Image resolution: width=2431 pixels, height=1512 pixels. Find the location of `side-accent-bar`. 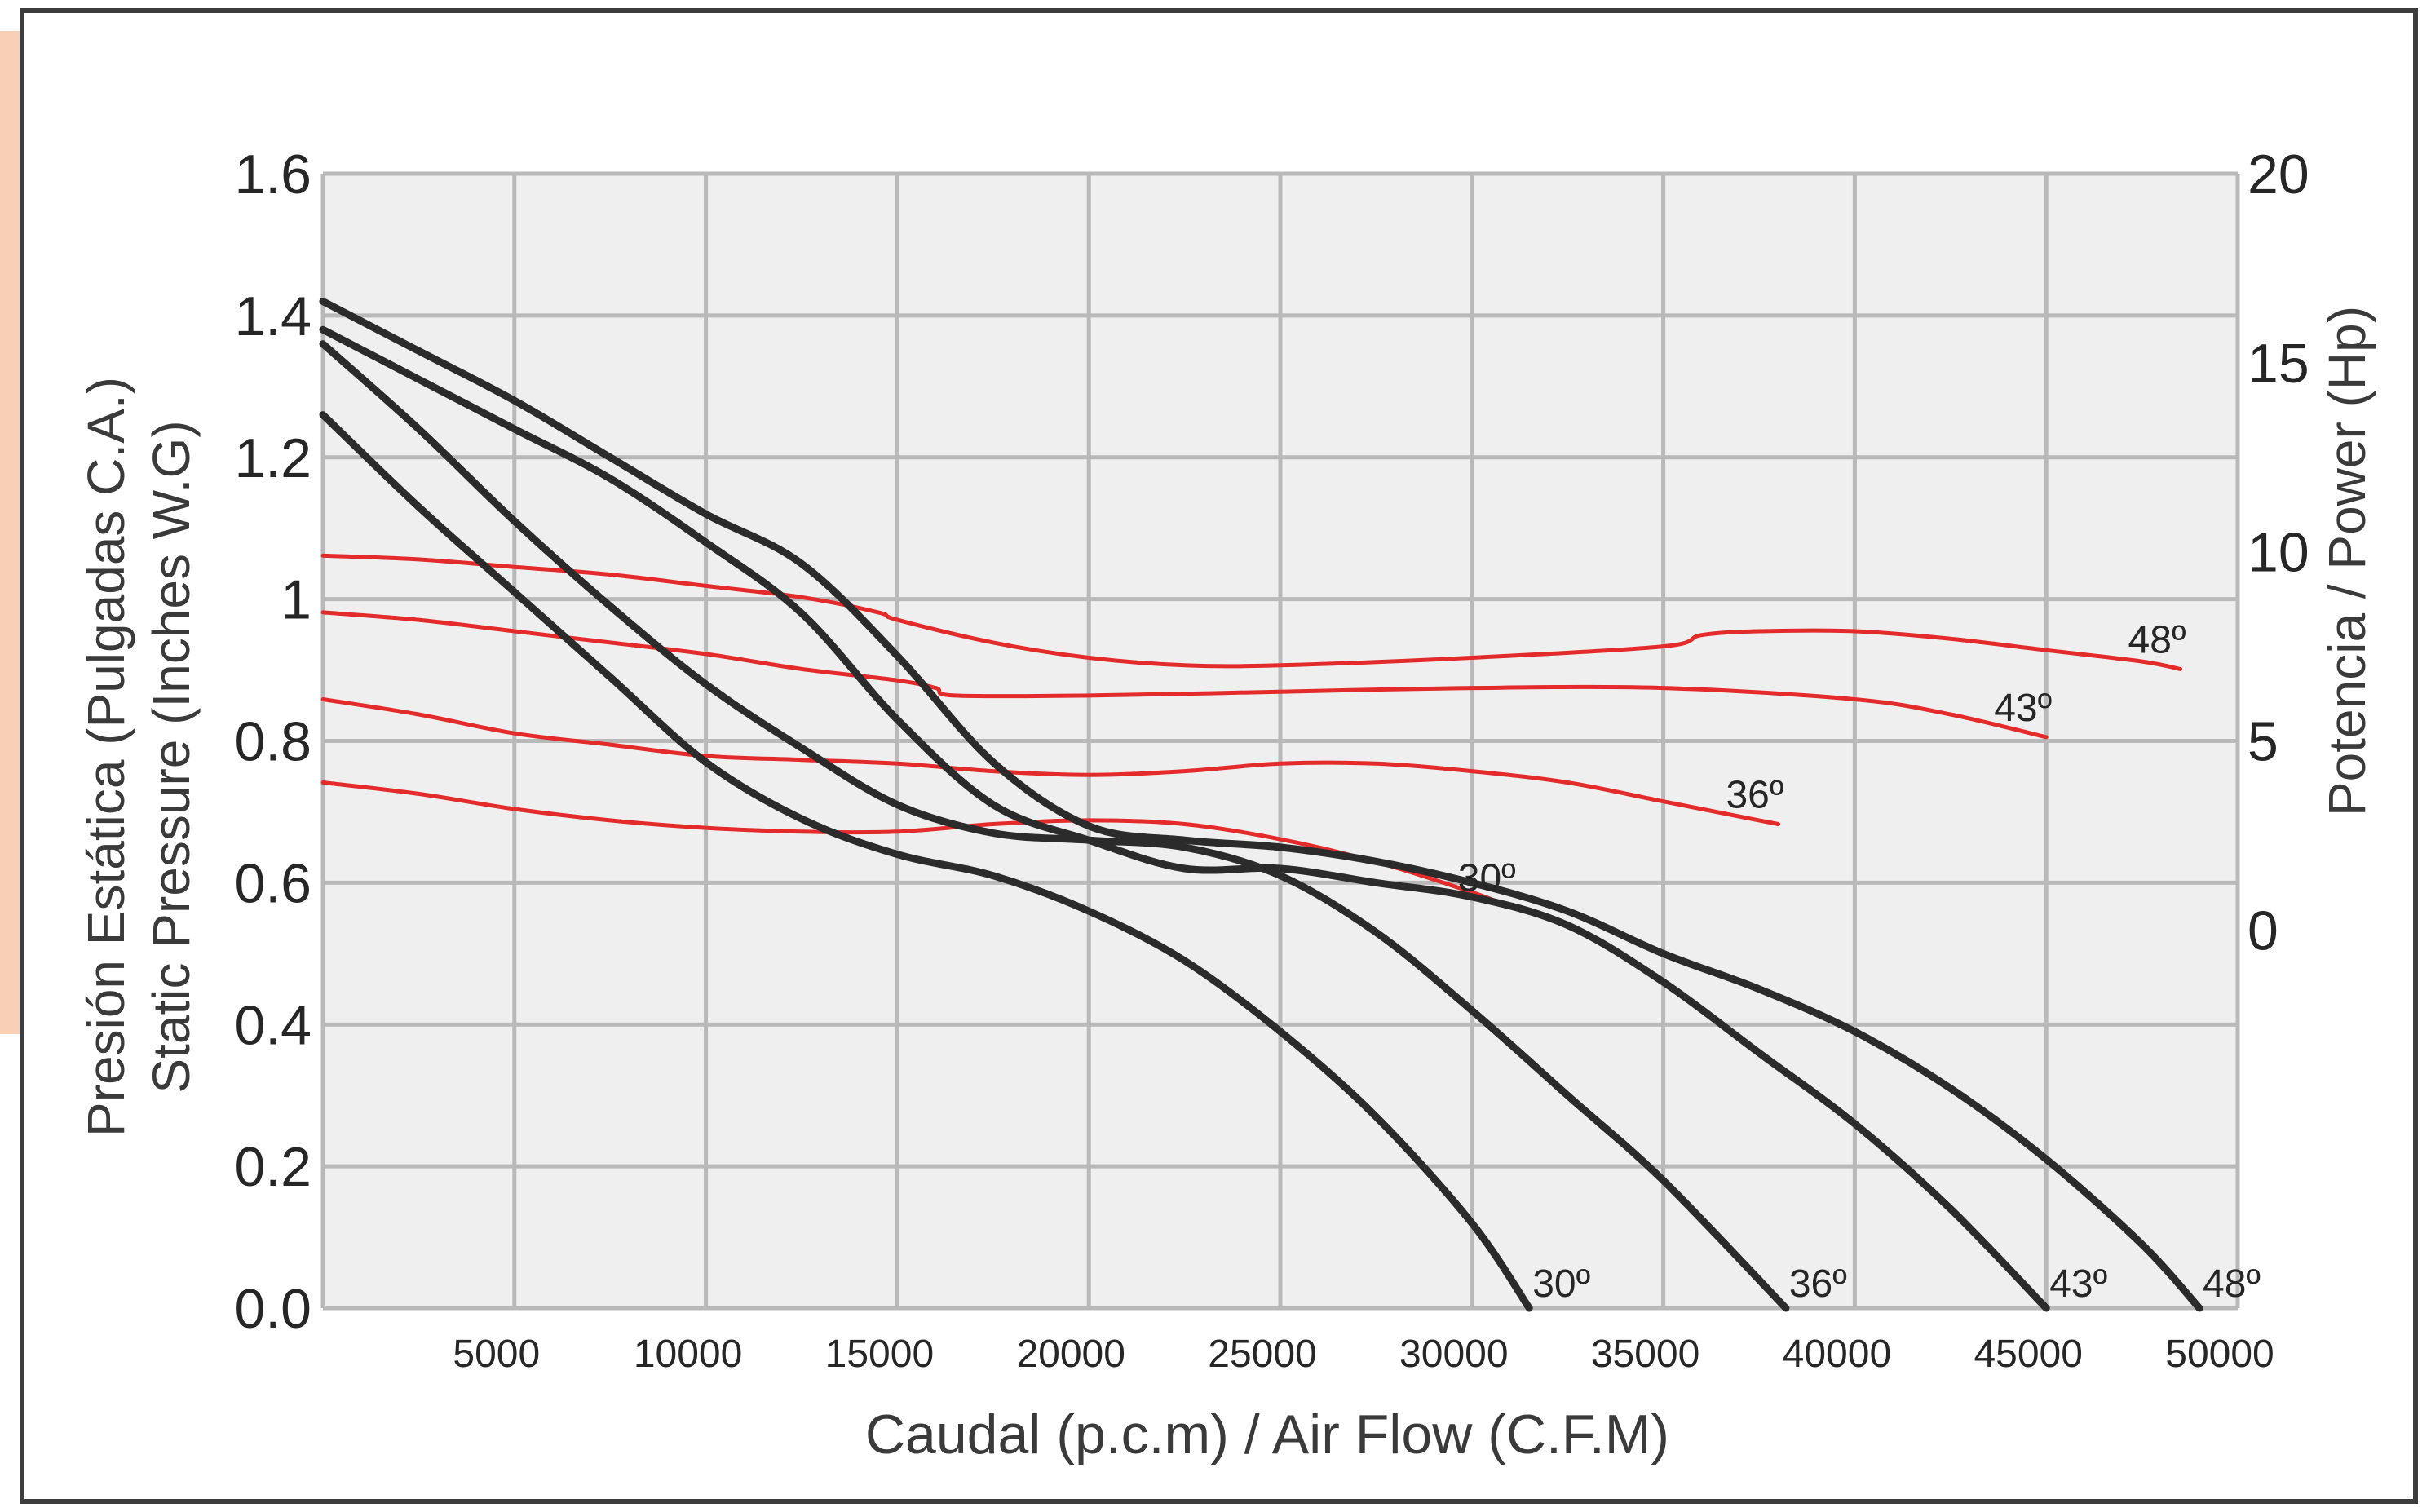

side-accent-bar is located at coordinates (10, 533).